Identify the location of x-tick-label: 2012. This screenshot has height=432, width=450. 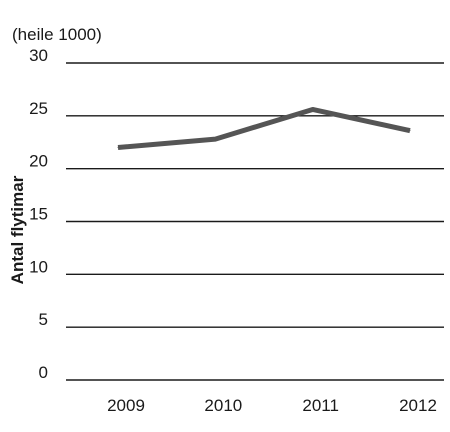
(418, 405).